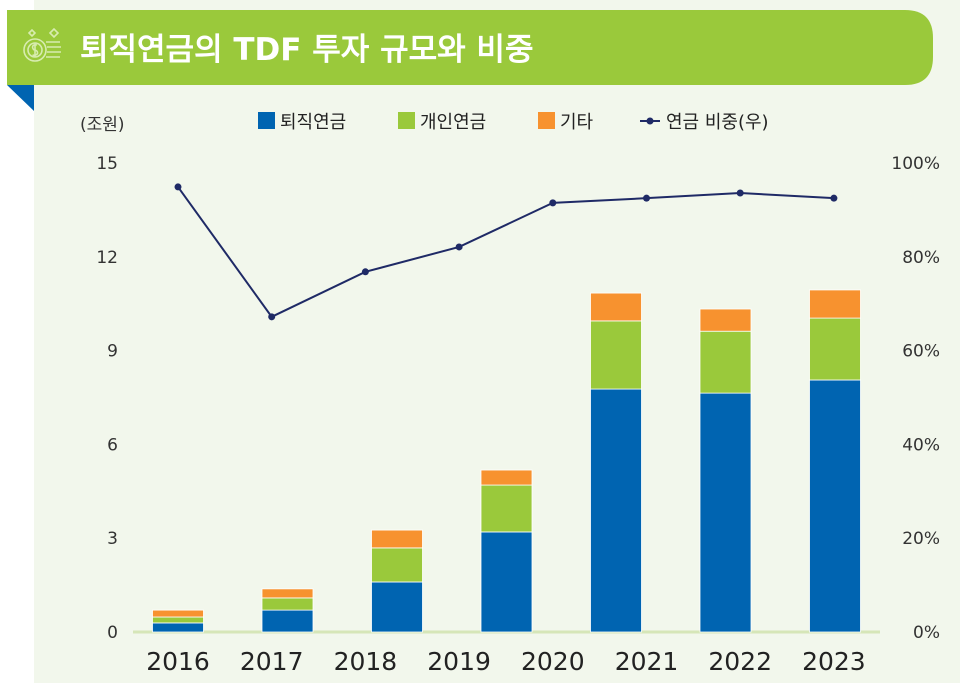  I want to click on x-tick-label: 2019, so click(459, 661).